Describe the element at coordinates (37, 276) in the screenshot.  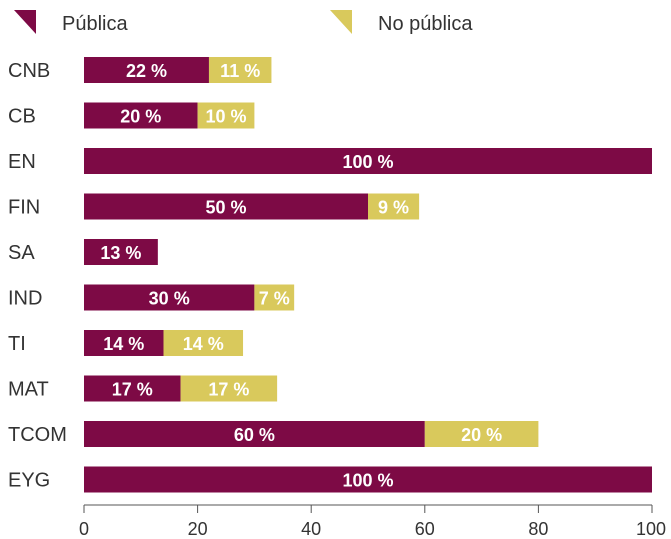
I see `category-labels: CNB CB EN FIN SA IND TI MAT TCOM EYG` at that location.